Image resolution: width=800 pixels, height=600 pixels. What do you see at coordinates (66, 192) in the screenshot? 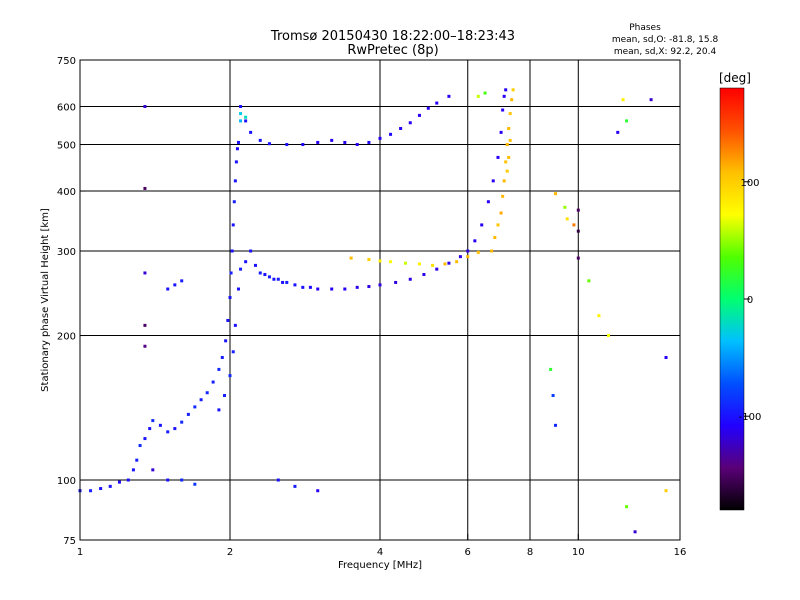
I see `y-tick-label: 400` at bounding box center [66, 192].